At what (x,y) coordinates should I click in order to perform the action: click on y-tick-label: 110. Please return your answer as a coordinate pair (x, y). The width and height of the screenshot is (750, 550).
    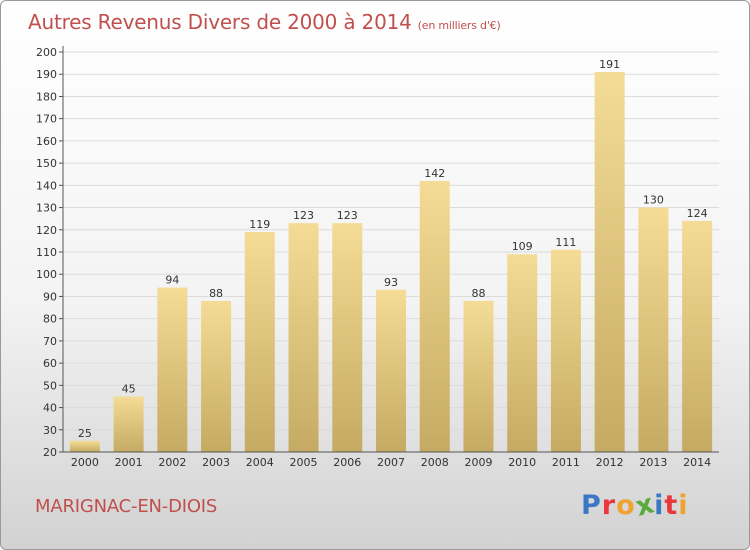
    Looking at the image, I should click on (46, 252).